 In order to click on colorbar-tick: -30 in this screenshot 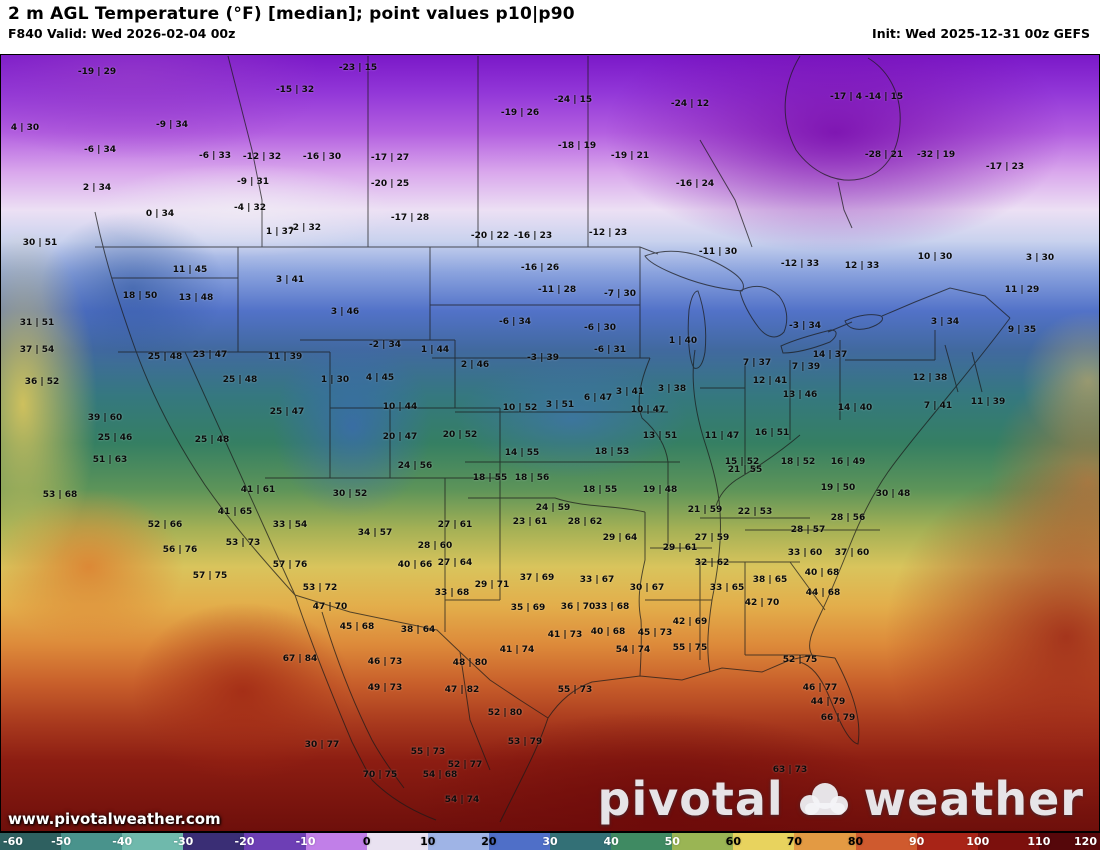, I will do `click(183, 841)`.